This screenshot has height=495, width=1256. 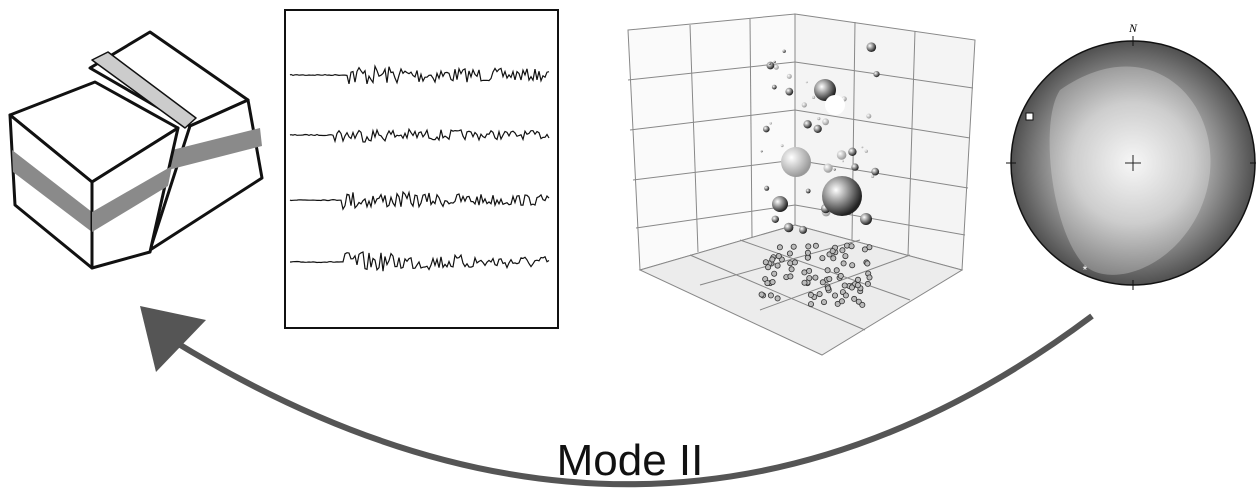 What do you see at coordinates (1029, 116) in the screenshot?
I see `p-axis` at bounding box center [1029, 116].